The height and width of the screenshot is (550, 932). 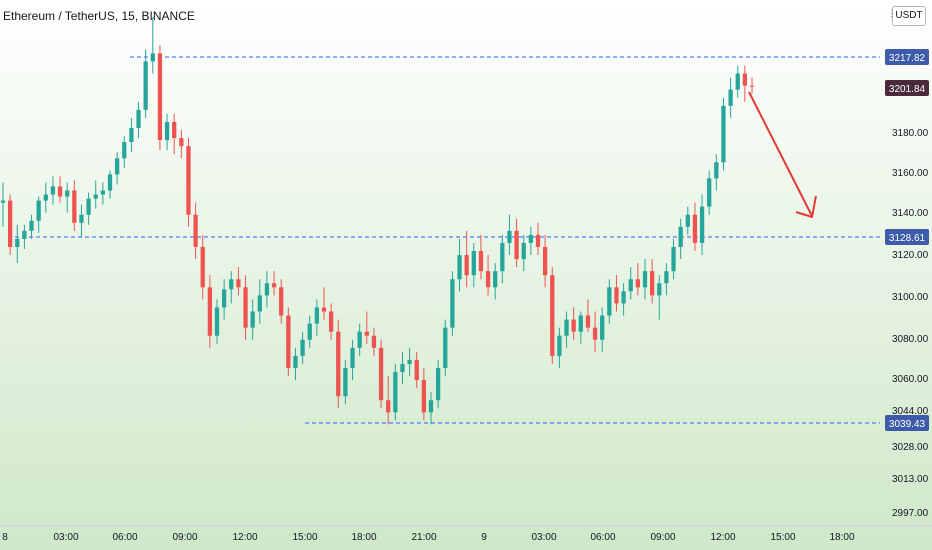 I want to click on currency-label: USDT, so click(x=909, y=15).